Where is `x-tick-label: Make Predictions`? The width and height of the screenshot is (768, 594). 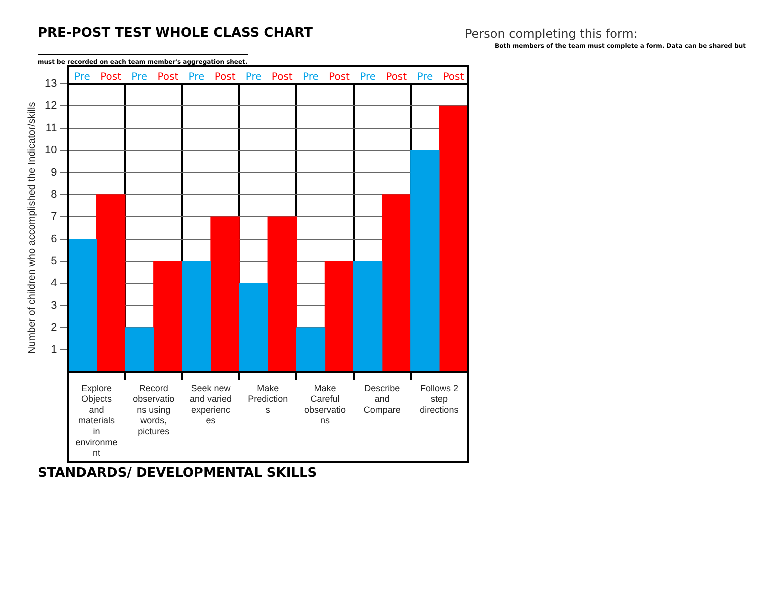 x-tick-label: Make Predictions is located at coordinates (268, 399).